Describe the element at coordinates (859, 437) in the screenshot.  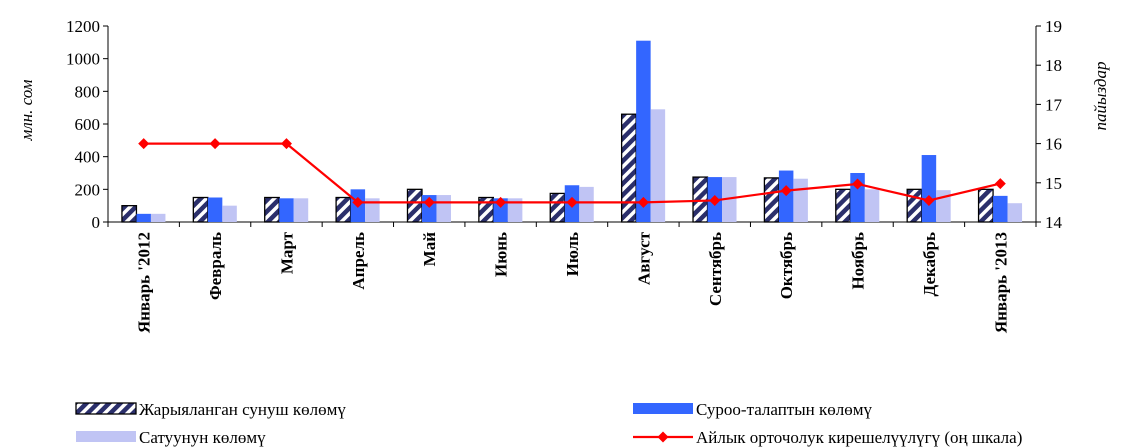
I see `legend-label: Айлык орточолук кирешелүүлүгү (оң шкала)` at that location.